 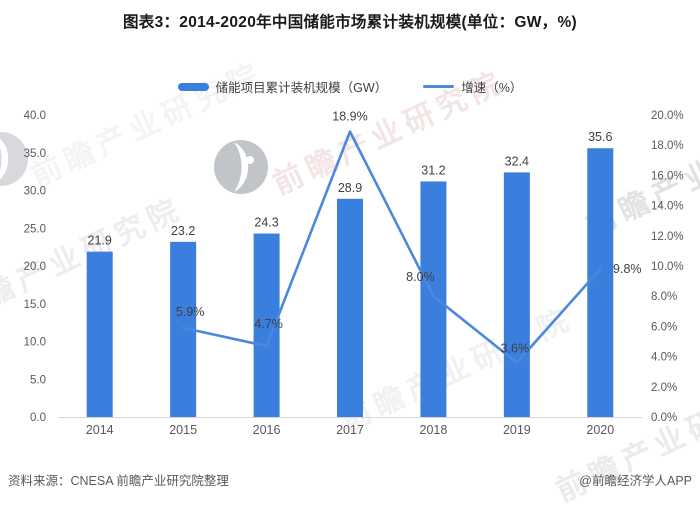 I want to click on right-axis-tick: 12.0%, so click(x=667, y=237).